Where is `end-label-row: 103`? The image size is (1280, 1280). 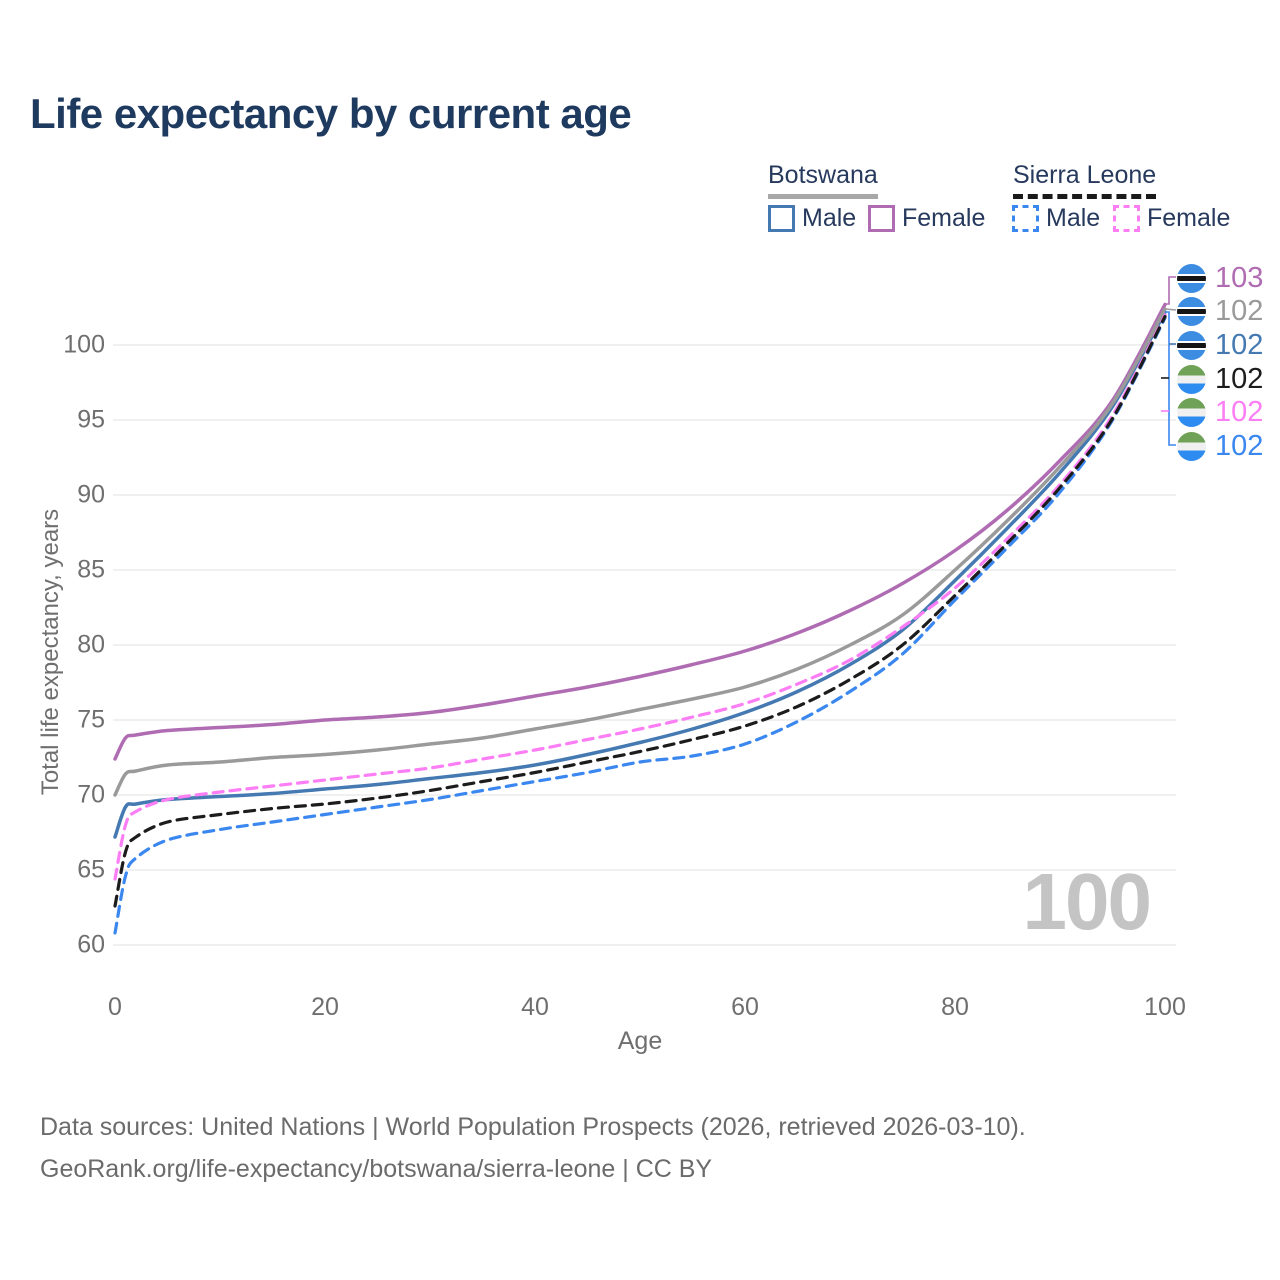 end-label-row: 103 is located at coordinates (1220, 278).